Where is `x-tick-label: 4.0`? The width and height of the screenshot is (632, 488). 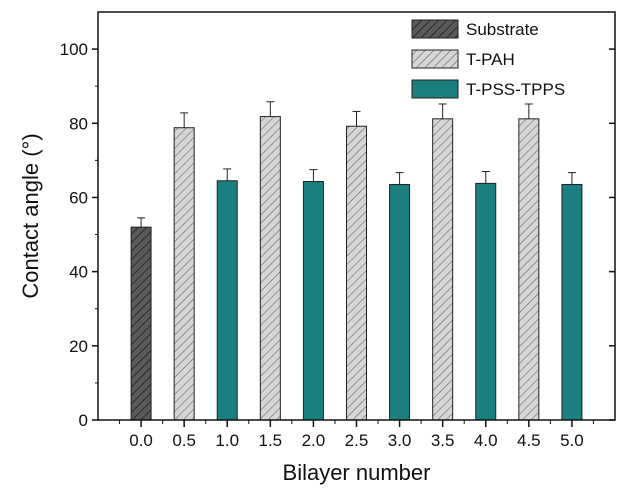
x-tick-label: 4.0 is located at coordinates (486, 440).